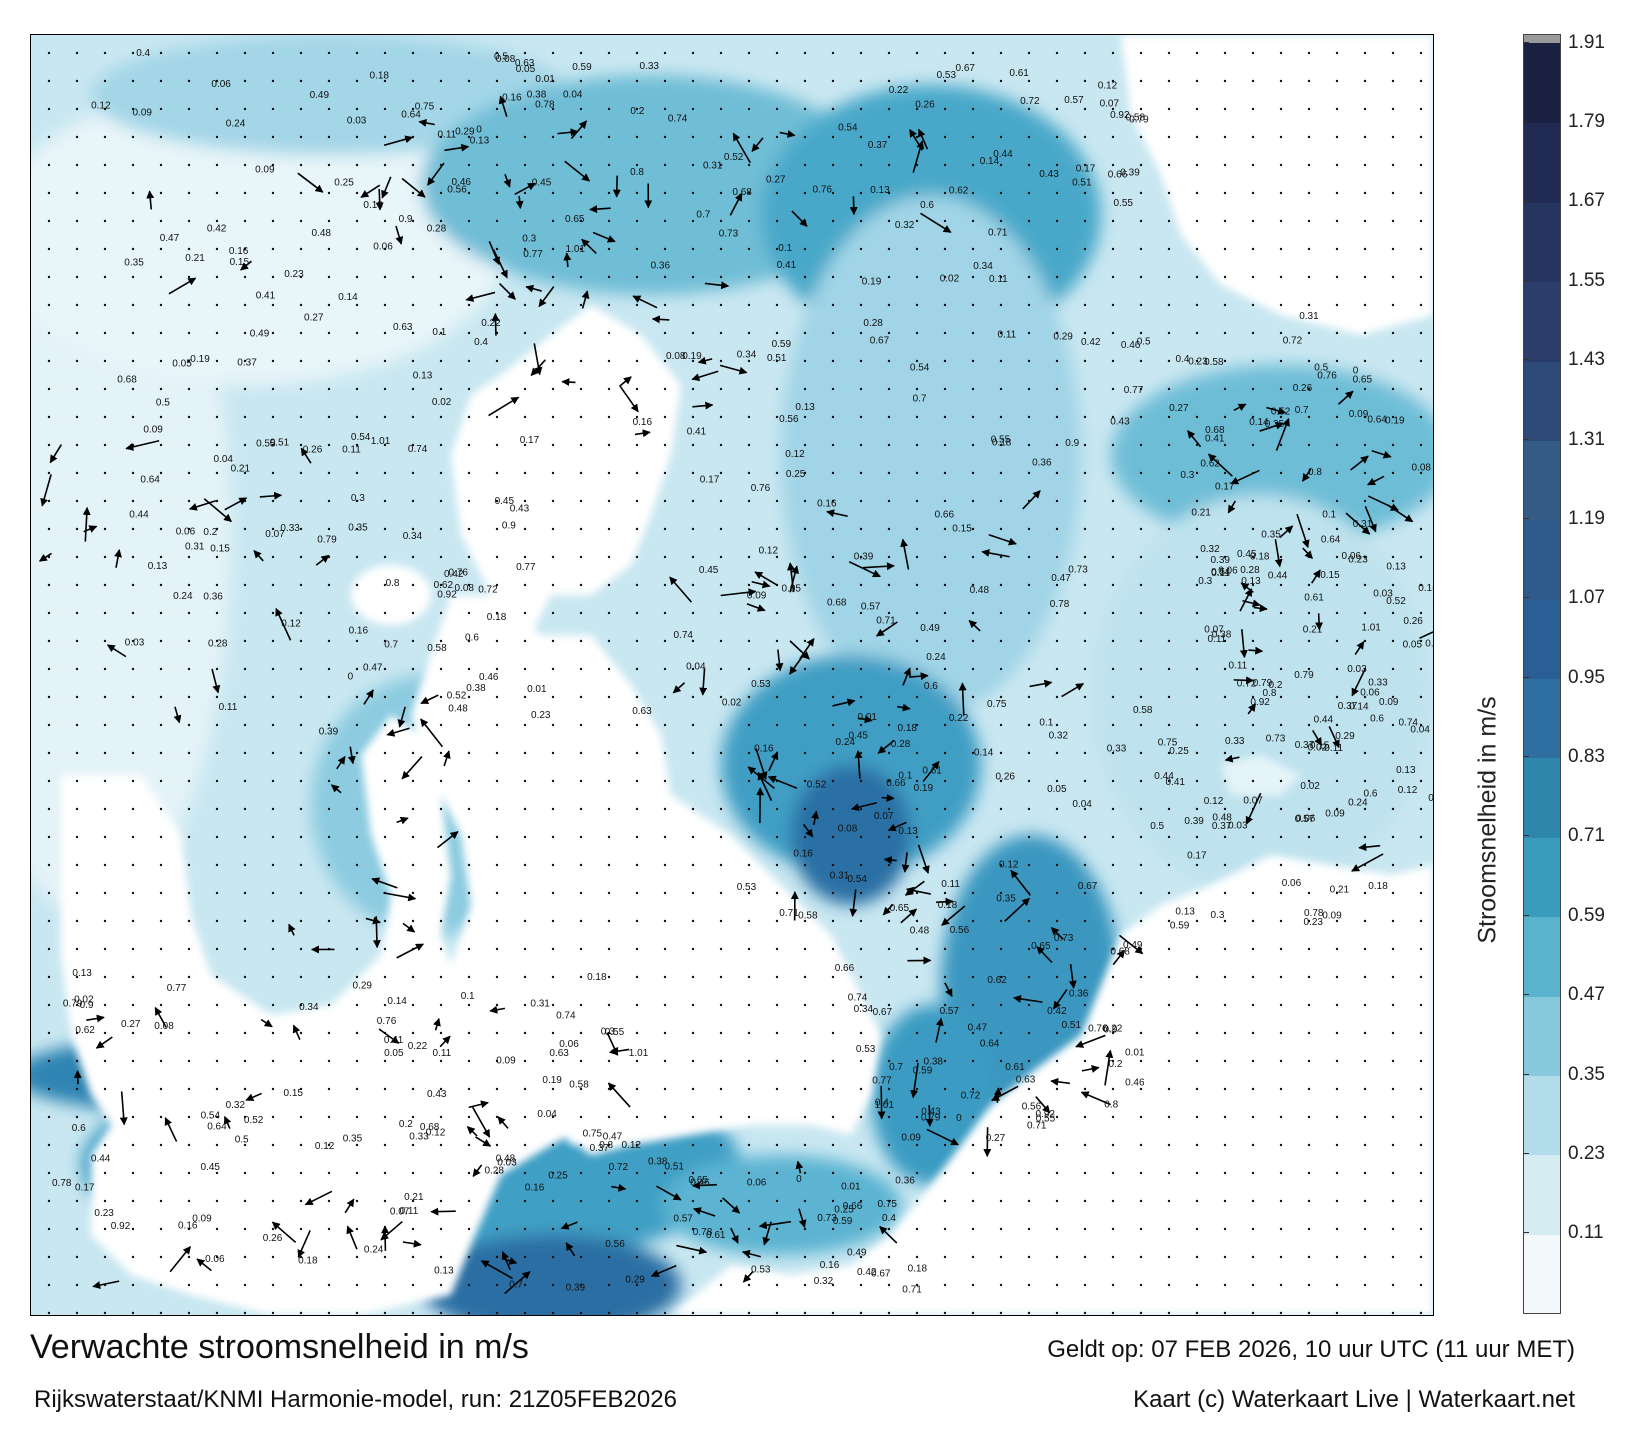  Describe the element at coordinates (211, 1115) in the screenshot. I see `speed-value-label: 0.54` at that location.